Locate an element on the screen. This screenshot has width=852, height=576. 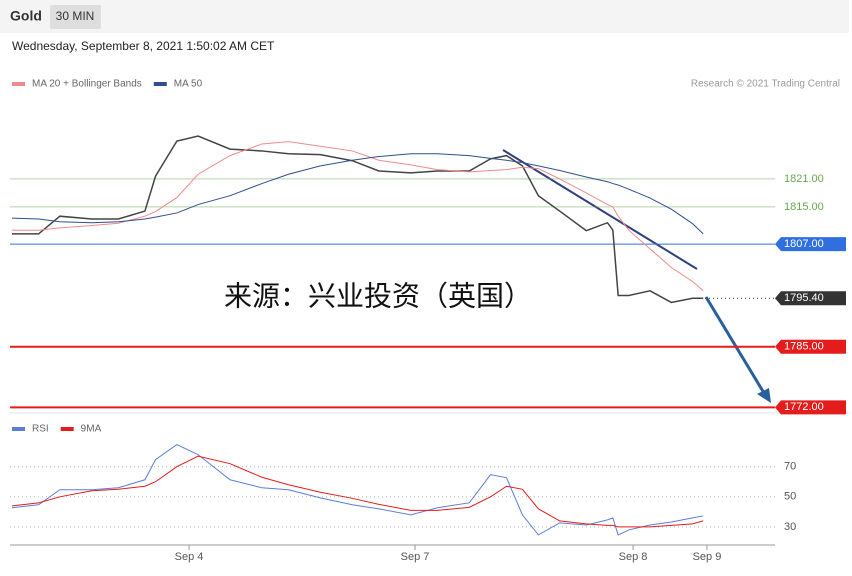
forecast-arrow is located at coordinates (735, 345).